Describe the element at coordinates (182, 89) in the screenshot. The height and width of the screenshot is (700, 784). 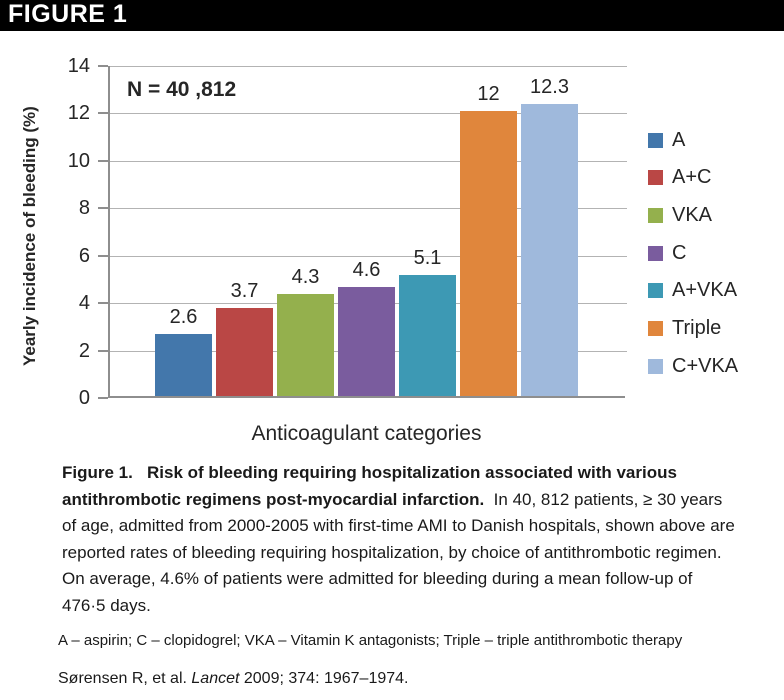
I see `sample-size-annotation: N = 40 ,812` at that location.